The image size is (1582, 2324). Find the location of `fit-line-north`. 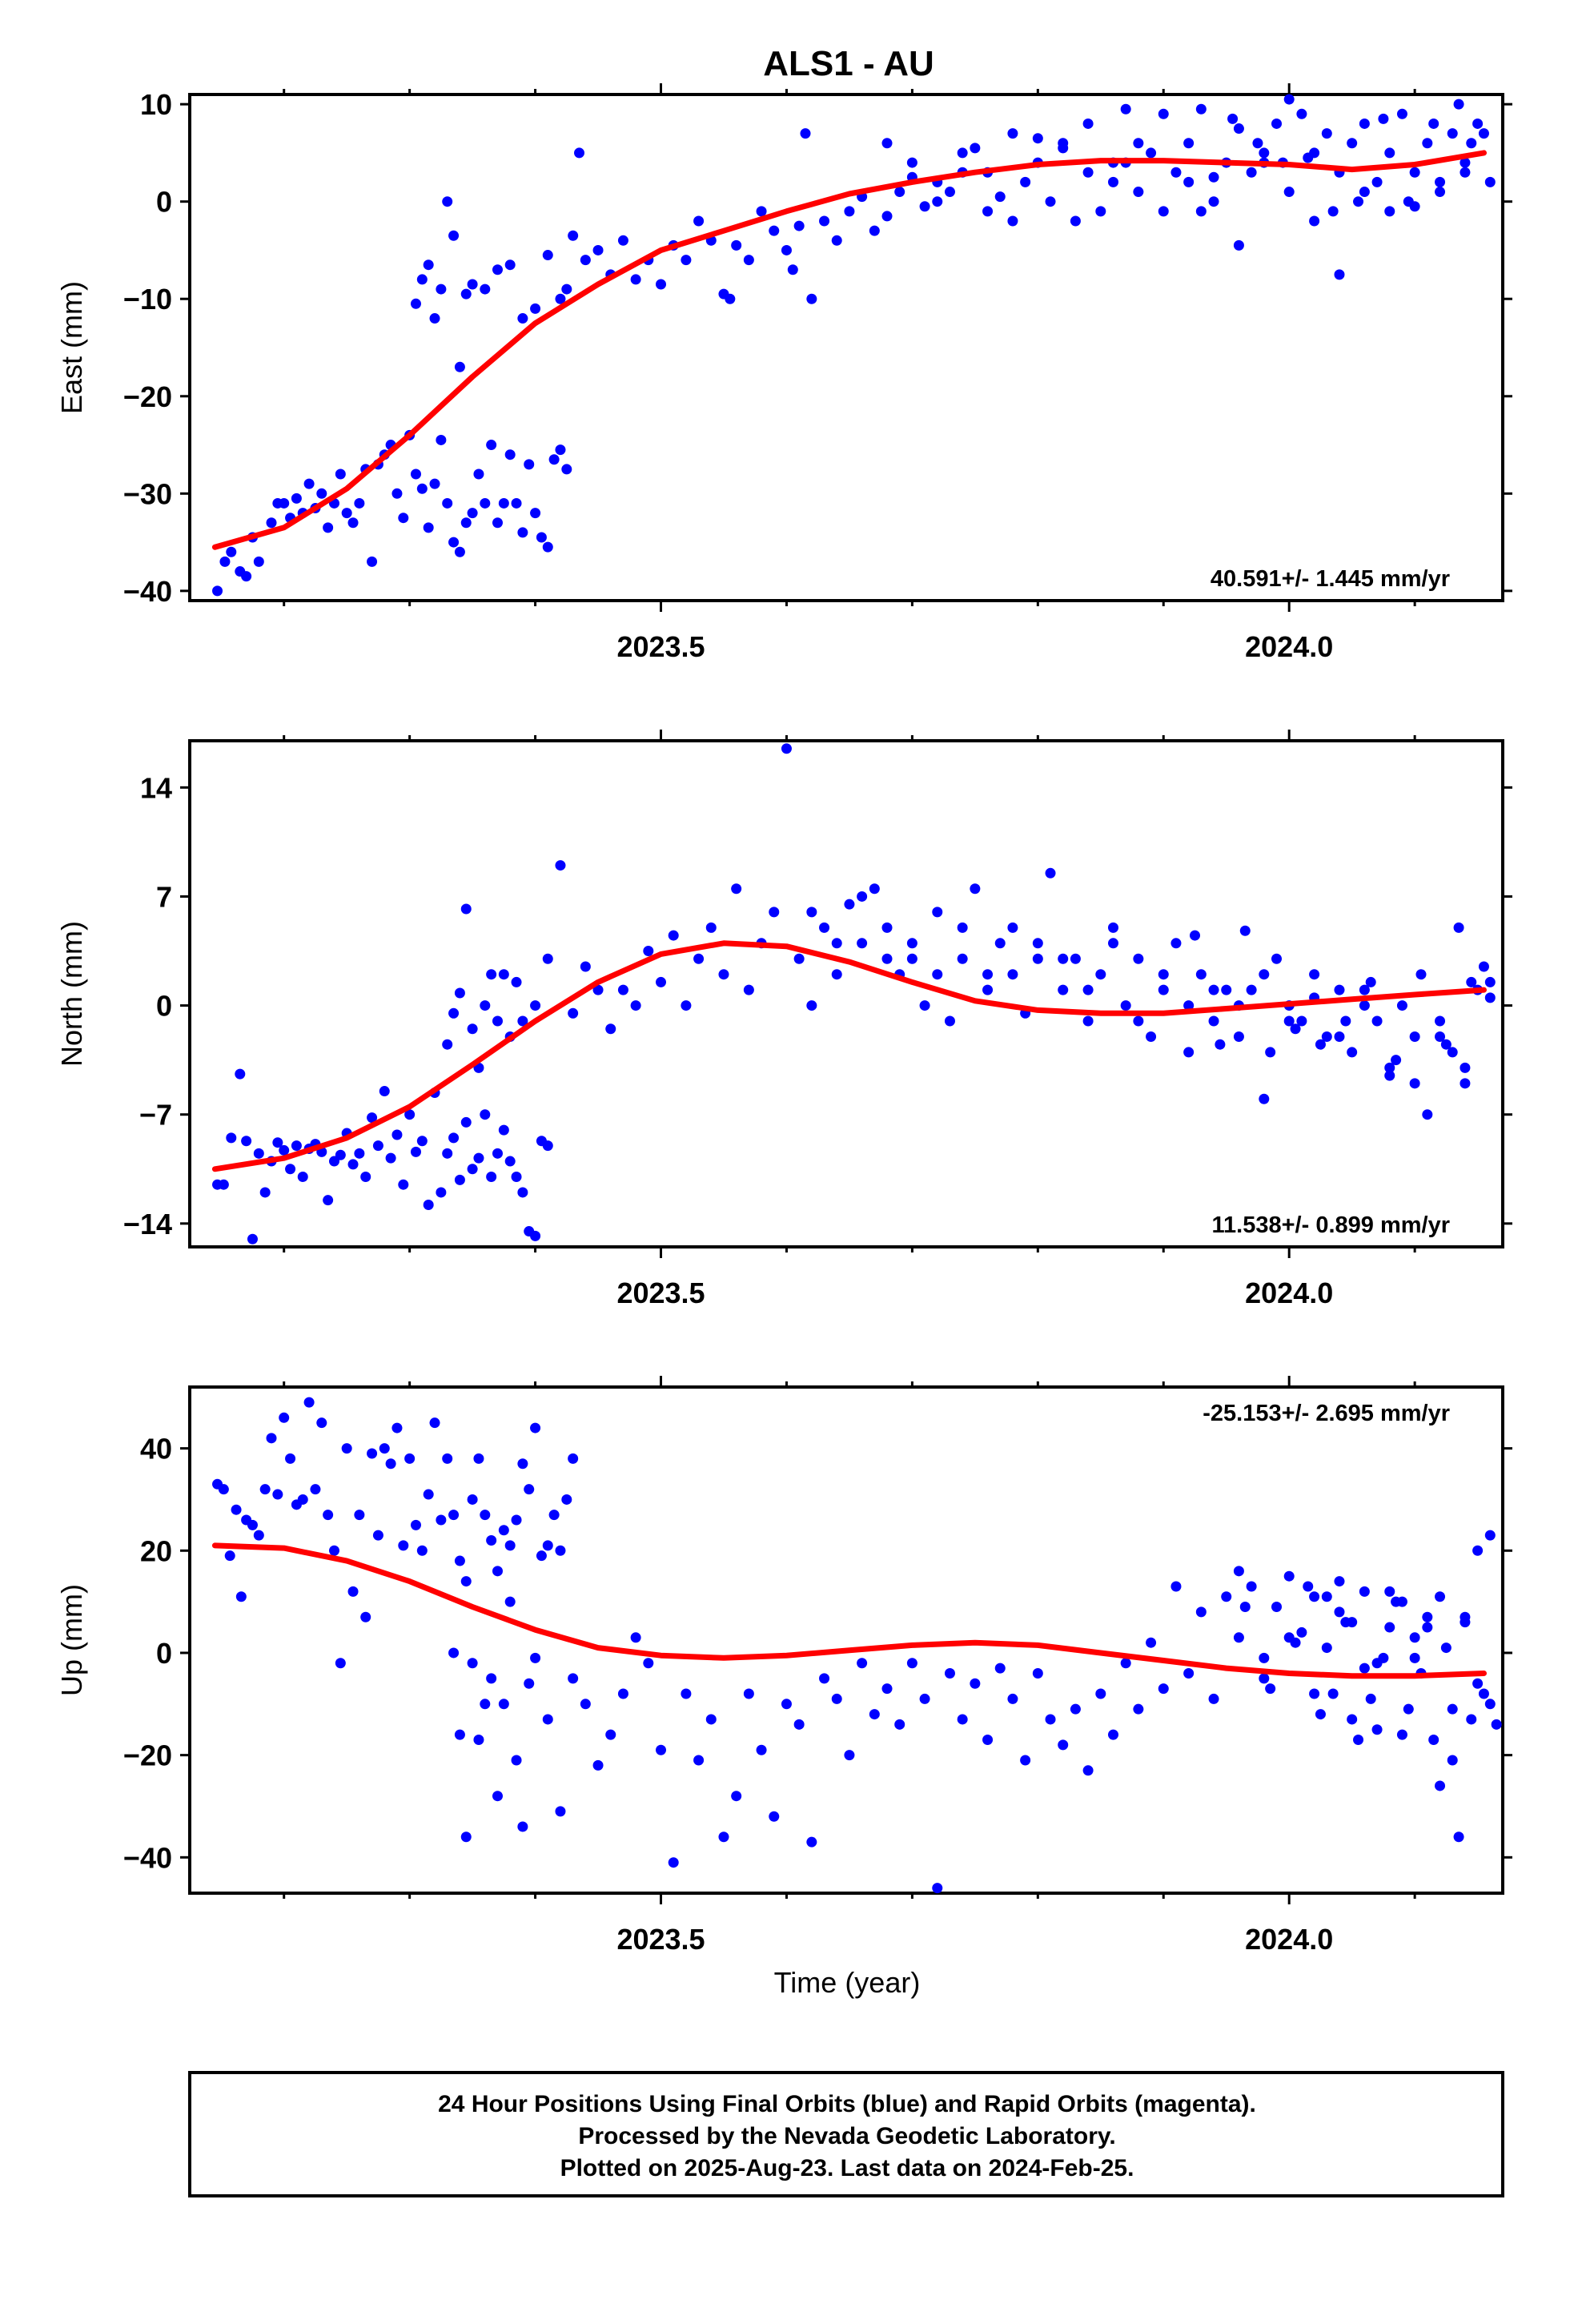

fit-line-north is located at coordinates (849, 1056).